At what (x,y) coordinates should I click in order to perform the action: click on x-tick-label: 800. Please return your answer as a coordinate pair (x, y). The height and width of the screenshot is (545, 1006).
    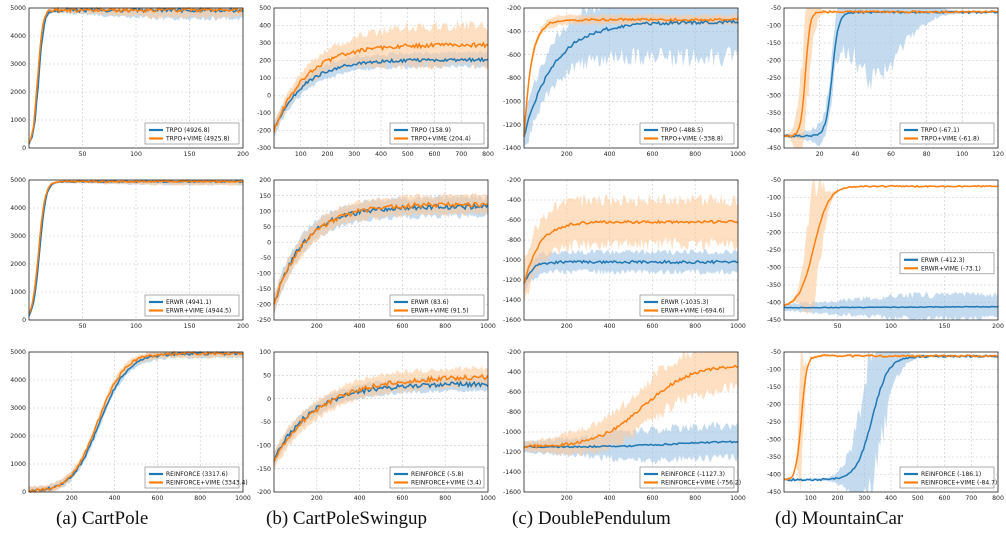
    Looking at the image, I should click on (998, 498).